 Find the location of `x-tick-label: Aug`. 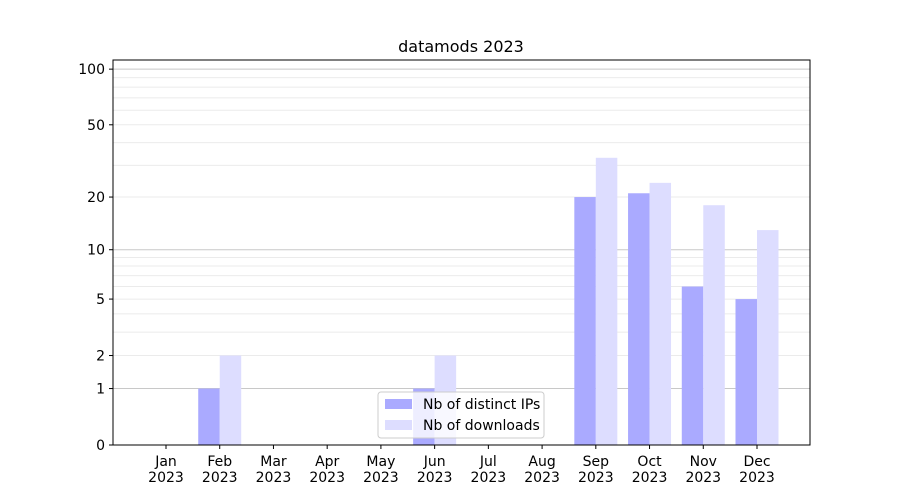

x-tick-label: Aug is located at coordinates (541, 462).